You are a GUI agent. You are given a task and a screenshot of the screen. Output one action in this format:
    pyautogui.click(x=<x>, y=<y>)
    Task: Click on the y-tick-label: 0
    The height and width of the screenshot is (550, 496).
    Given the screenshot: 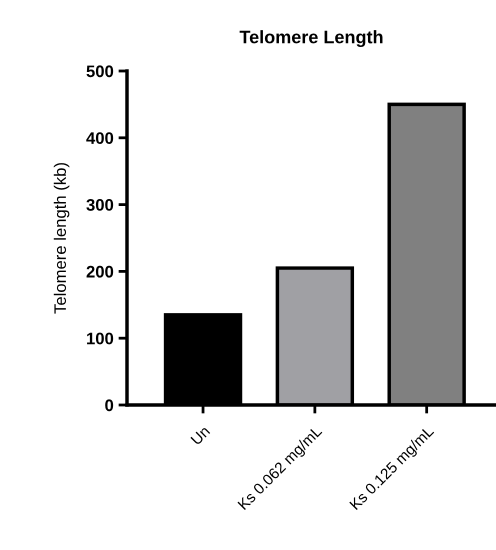 What is the action you would take?
    pyautogui.click(x=109, y=405)
    